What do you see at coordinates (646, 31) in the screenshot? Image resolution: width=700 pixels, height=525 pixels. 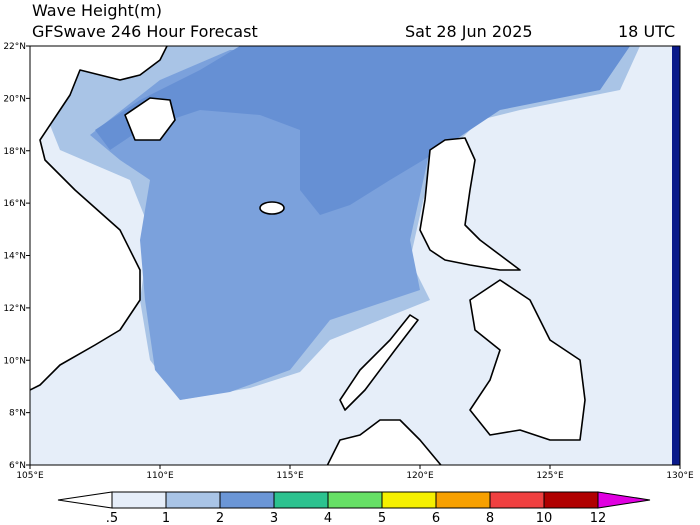 I see `time: 18 UTC` at bounding box center [646, 31].